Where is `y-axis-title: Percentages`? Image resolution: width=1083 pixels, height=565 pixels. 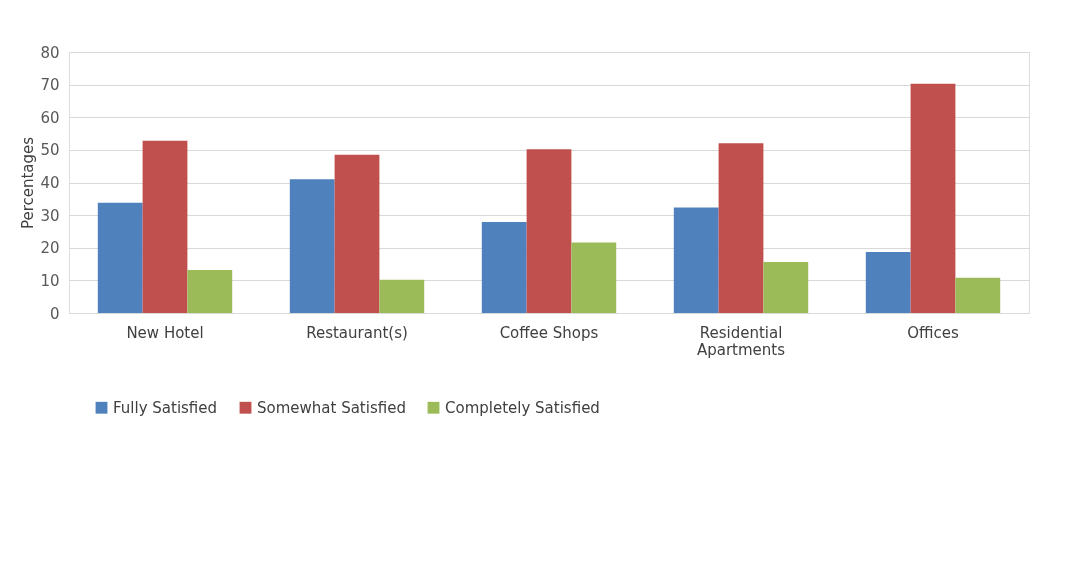
y-axis-title: Percentages is located at coordinates (28, 183).